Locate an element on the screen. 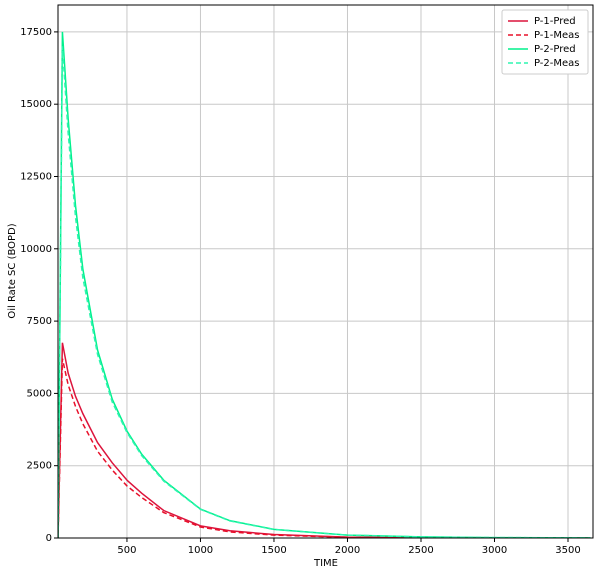 The image size is (600, 576). y-tick-label: 0 is located at coordinates (49, 538).